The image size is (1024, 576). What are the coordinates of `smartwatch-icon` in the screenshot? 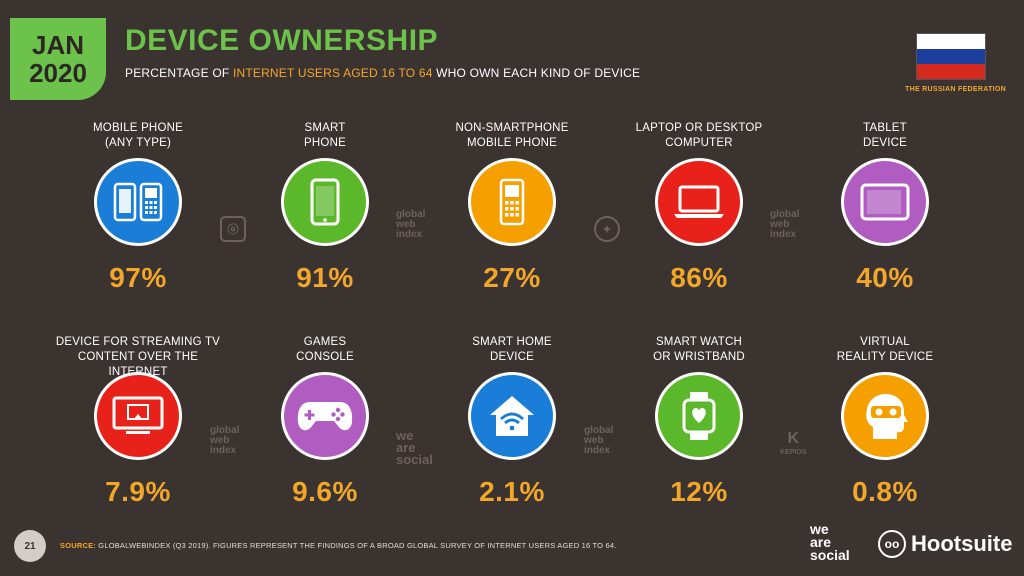 It's located at (699, 416).